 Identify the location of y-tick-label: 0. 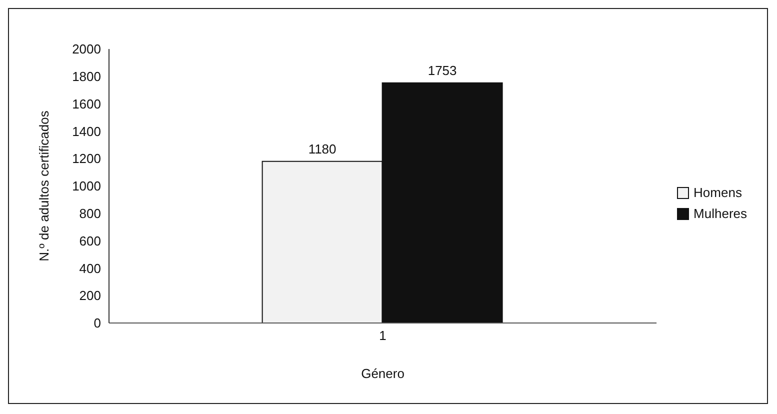
(97, 323).